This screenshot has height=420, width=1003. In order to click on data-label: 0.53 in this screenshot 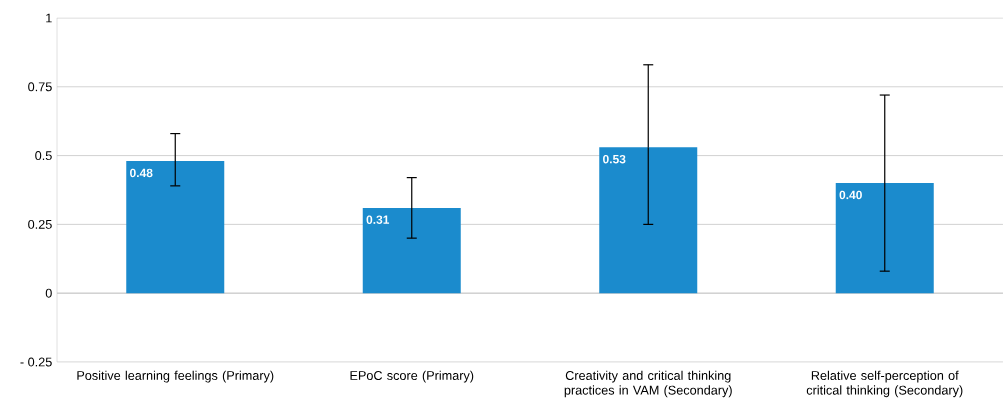, I will do `click(614, 159)`.